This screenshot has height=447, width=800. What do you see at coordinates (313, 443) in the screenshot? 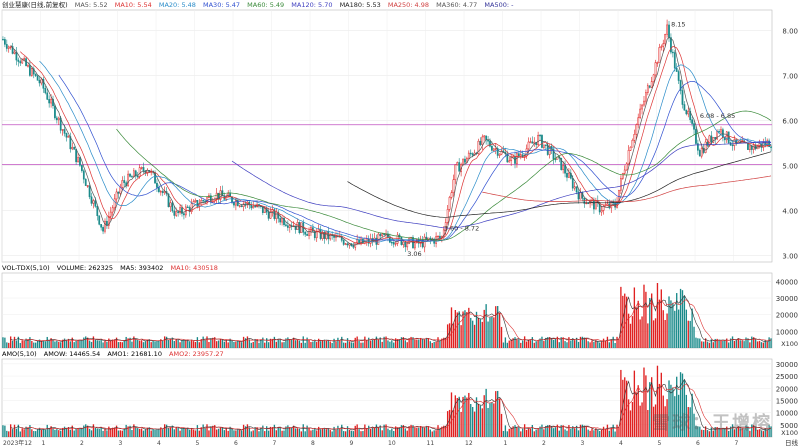
I see `x-tick-label: 8` at bounding box center [313, 443].